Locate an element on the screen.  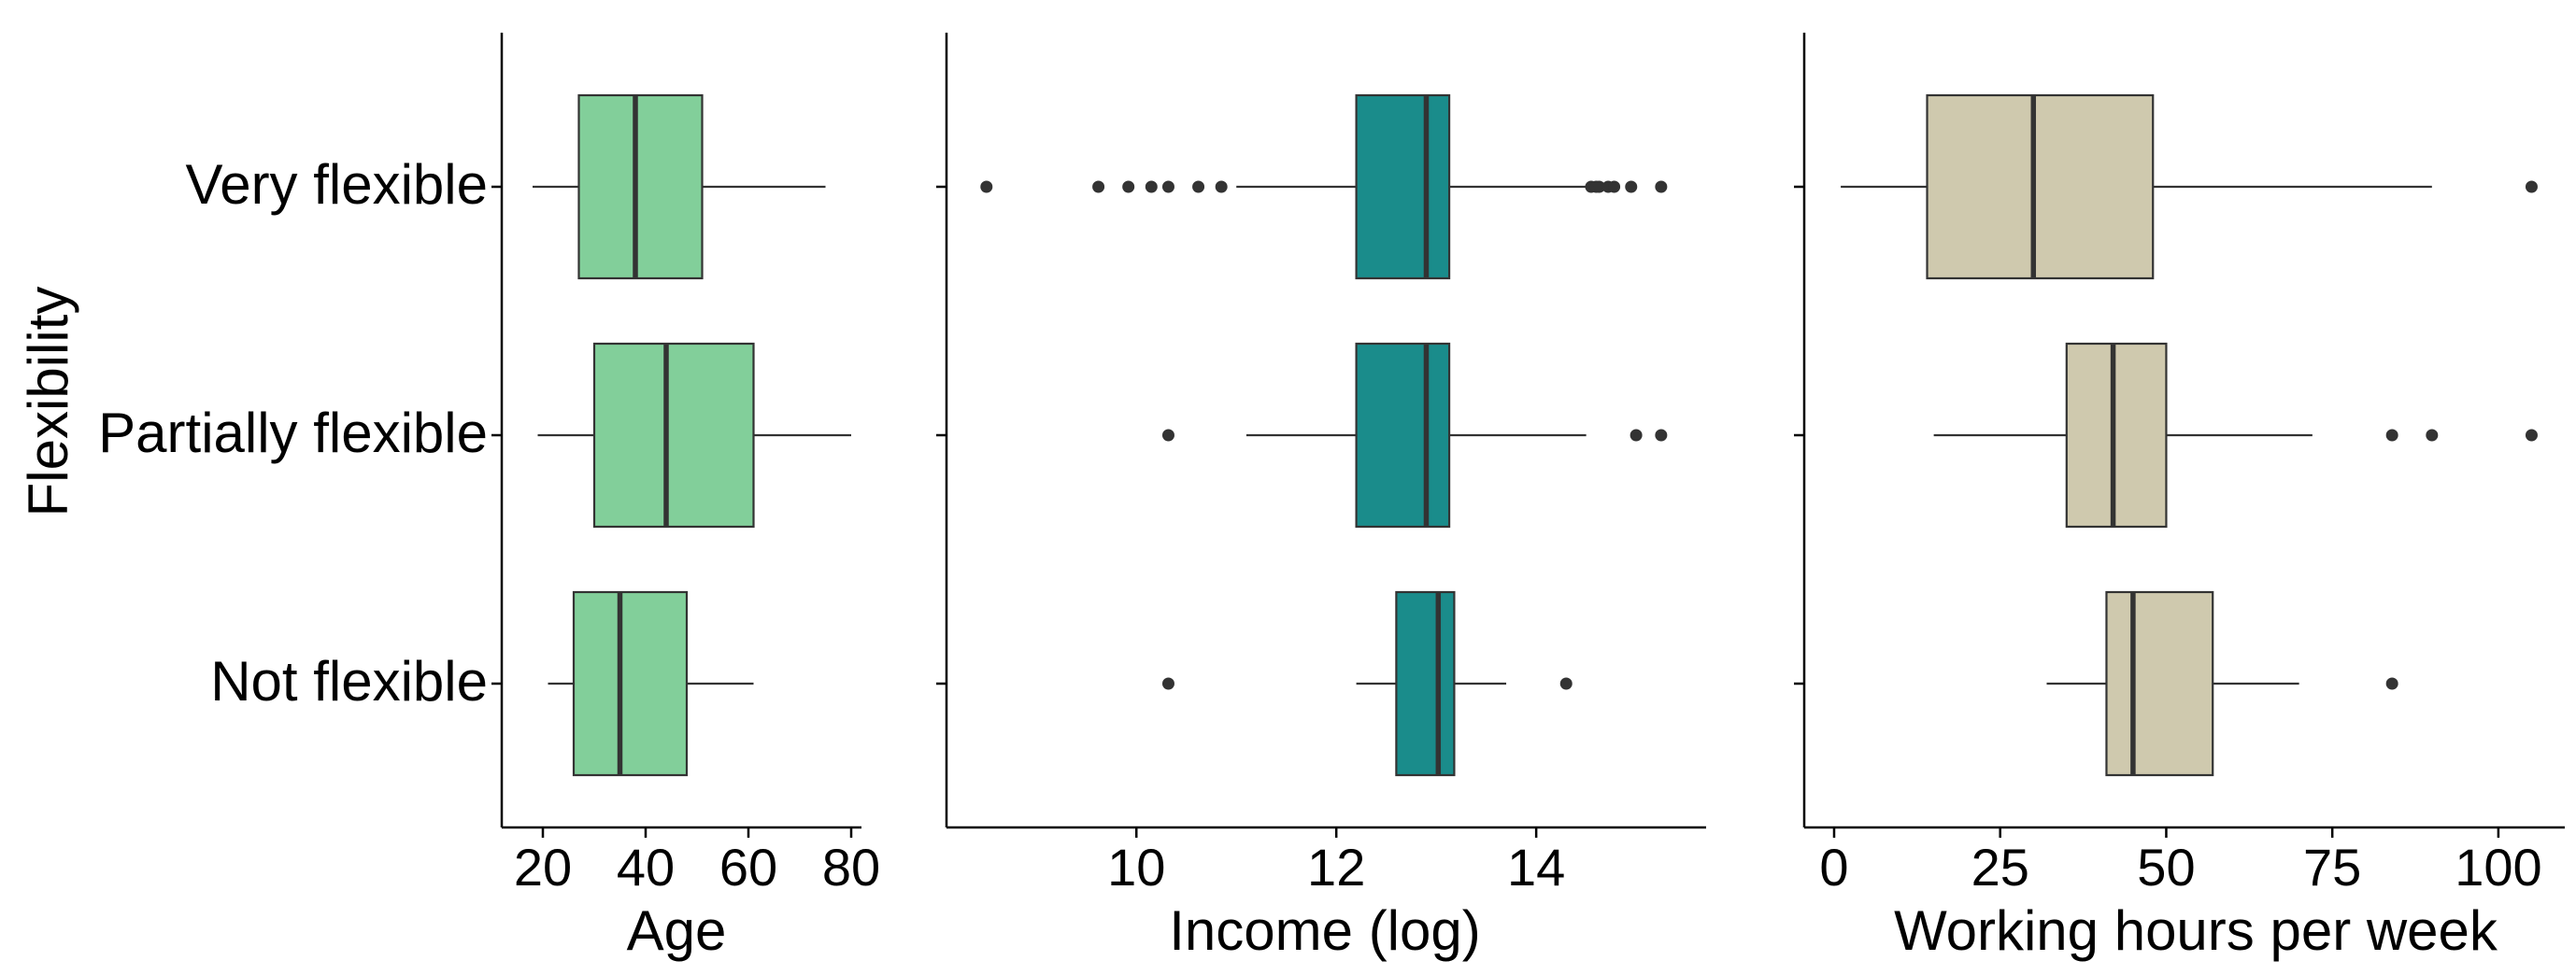
hours-box-partially-flexible is located at coordinates (2236, 435).